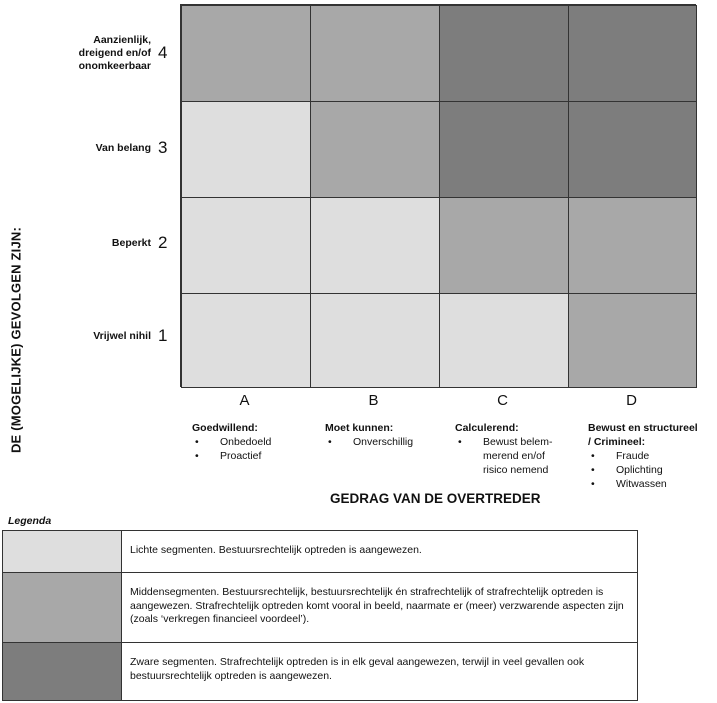 This screenshot has height=703, width=717. Describe the element at coordinates (30, 521) in the screenshot. I see `legend-title: Legenda` at that location.